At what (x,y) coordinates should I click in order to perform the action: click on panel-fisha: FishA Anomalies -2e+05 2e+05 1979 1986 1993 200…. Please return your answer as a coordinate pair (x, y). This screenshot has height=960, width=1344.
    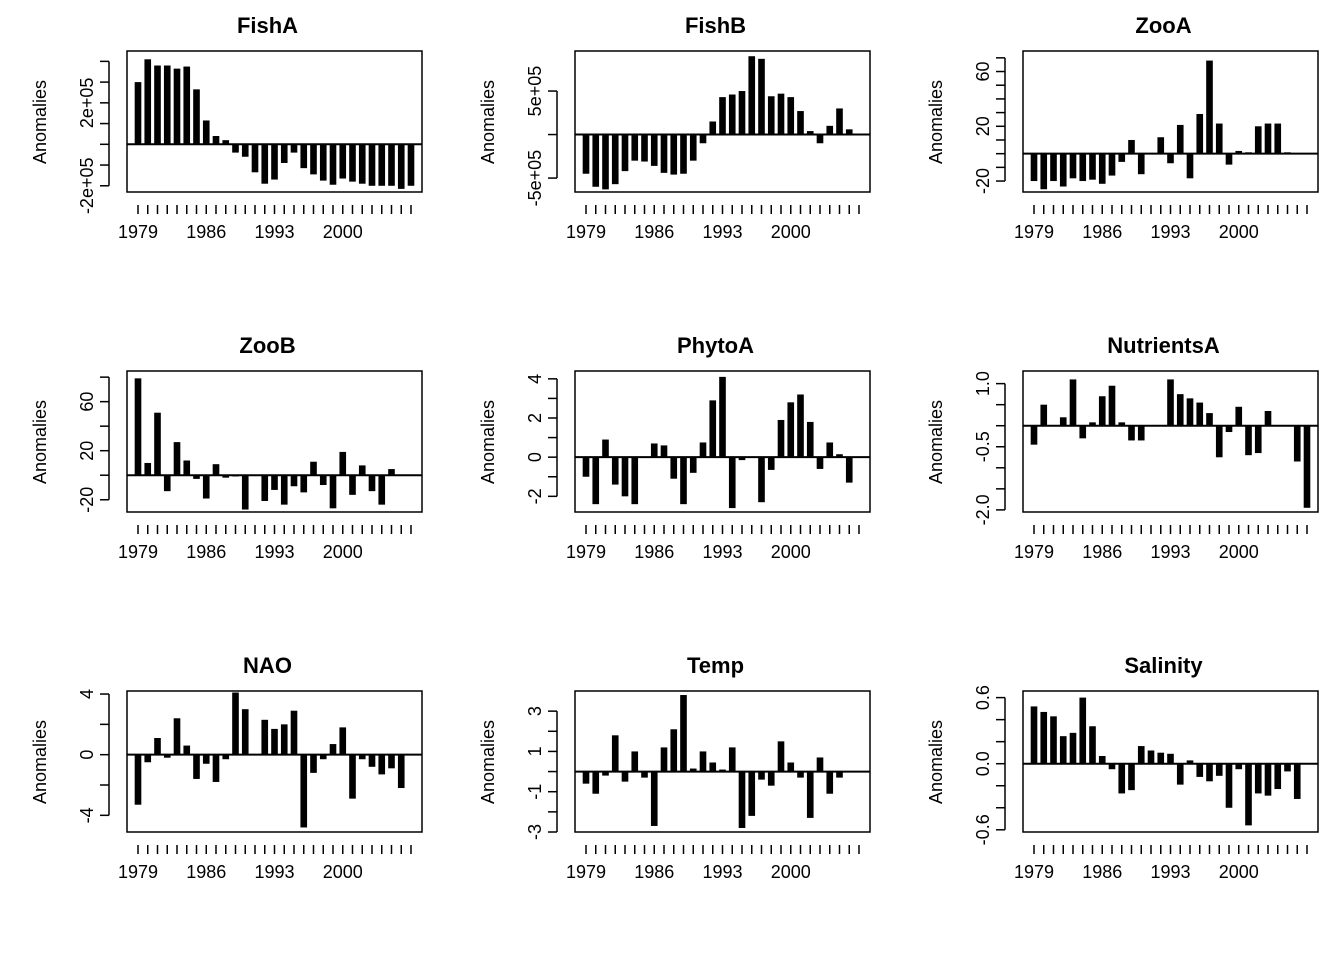
    Looking at the image, I should click on (226, 127).